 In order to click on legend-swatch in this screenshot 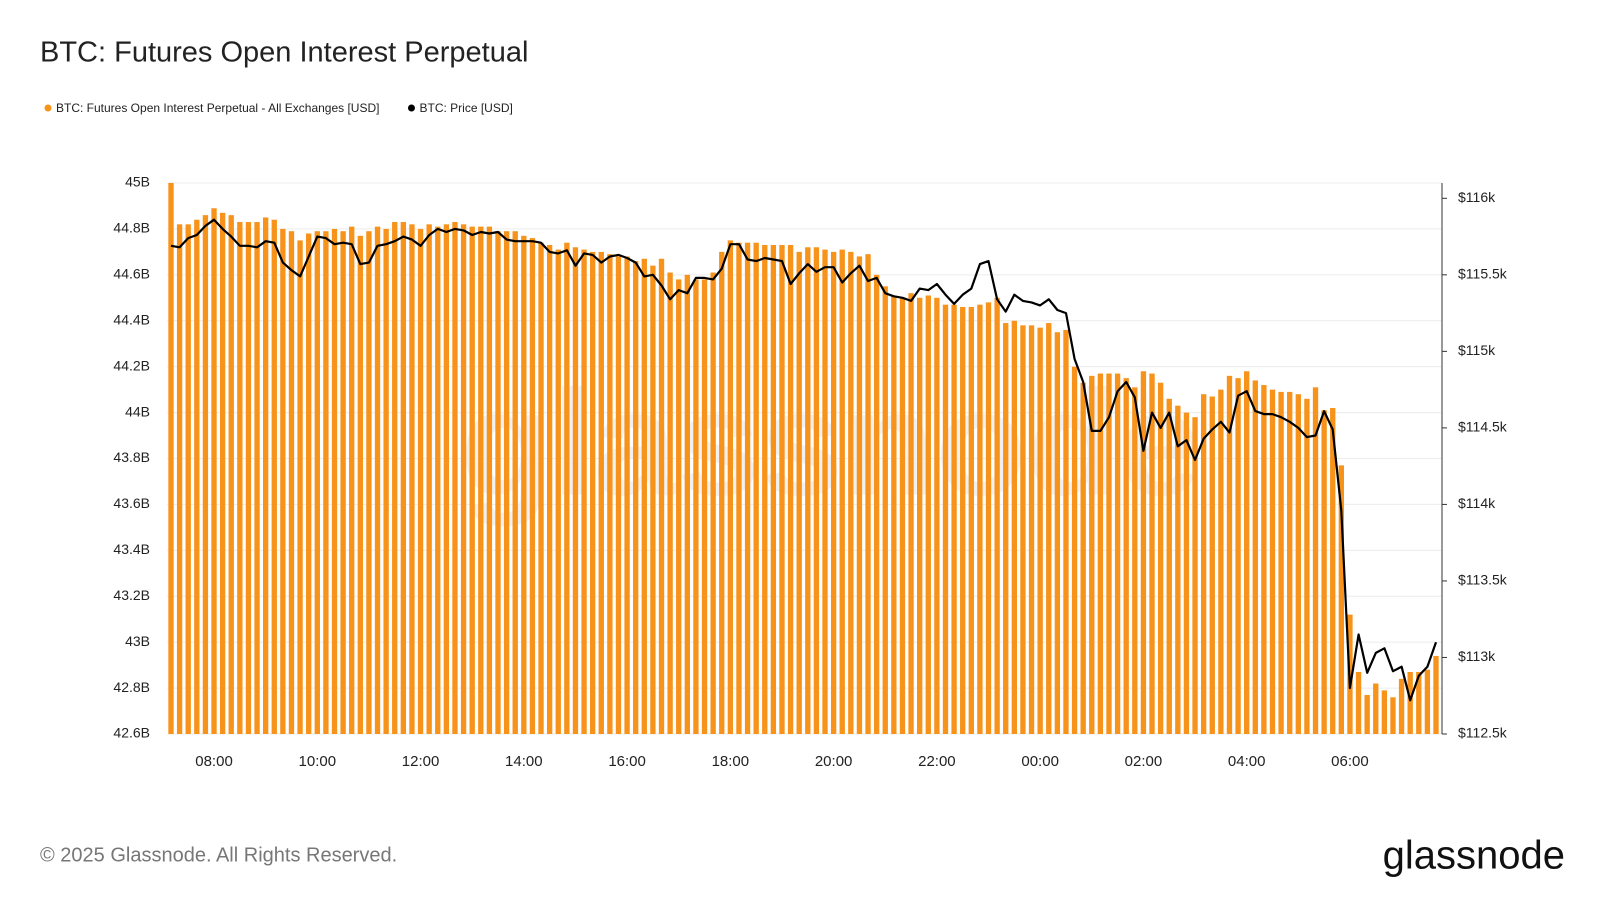, I will do `click(48, 108)`.